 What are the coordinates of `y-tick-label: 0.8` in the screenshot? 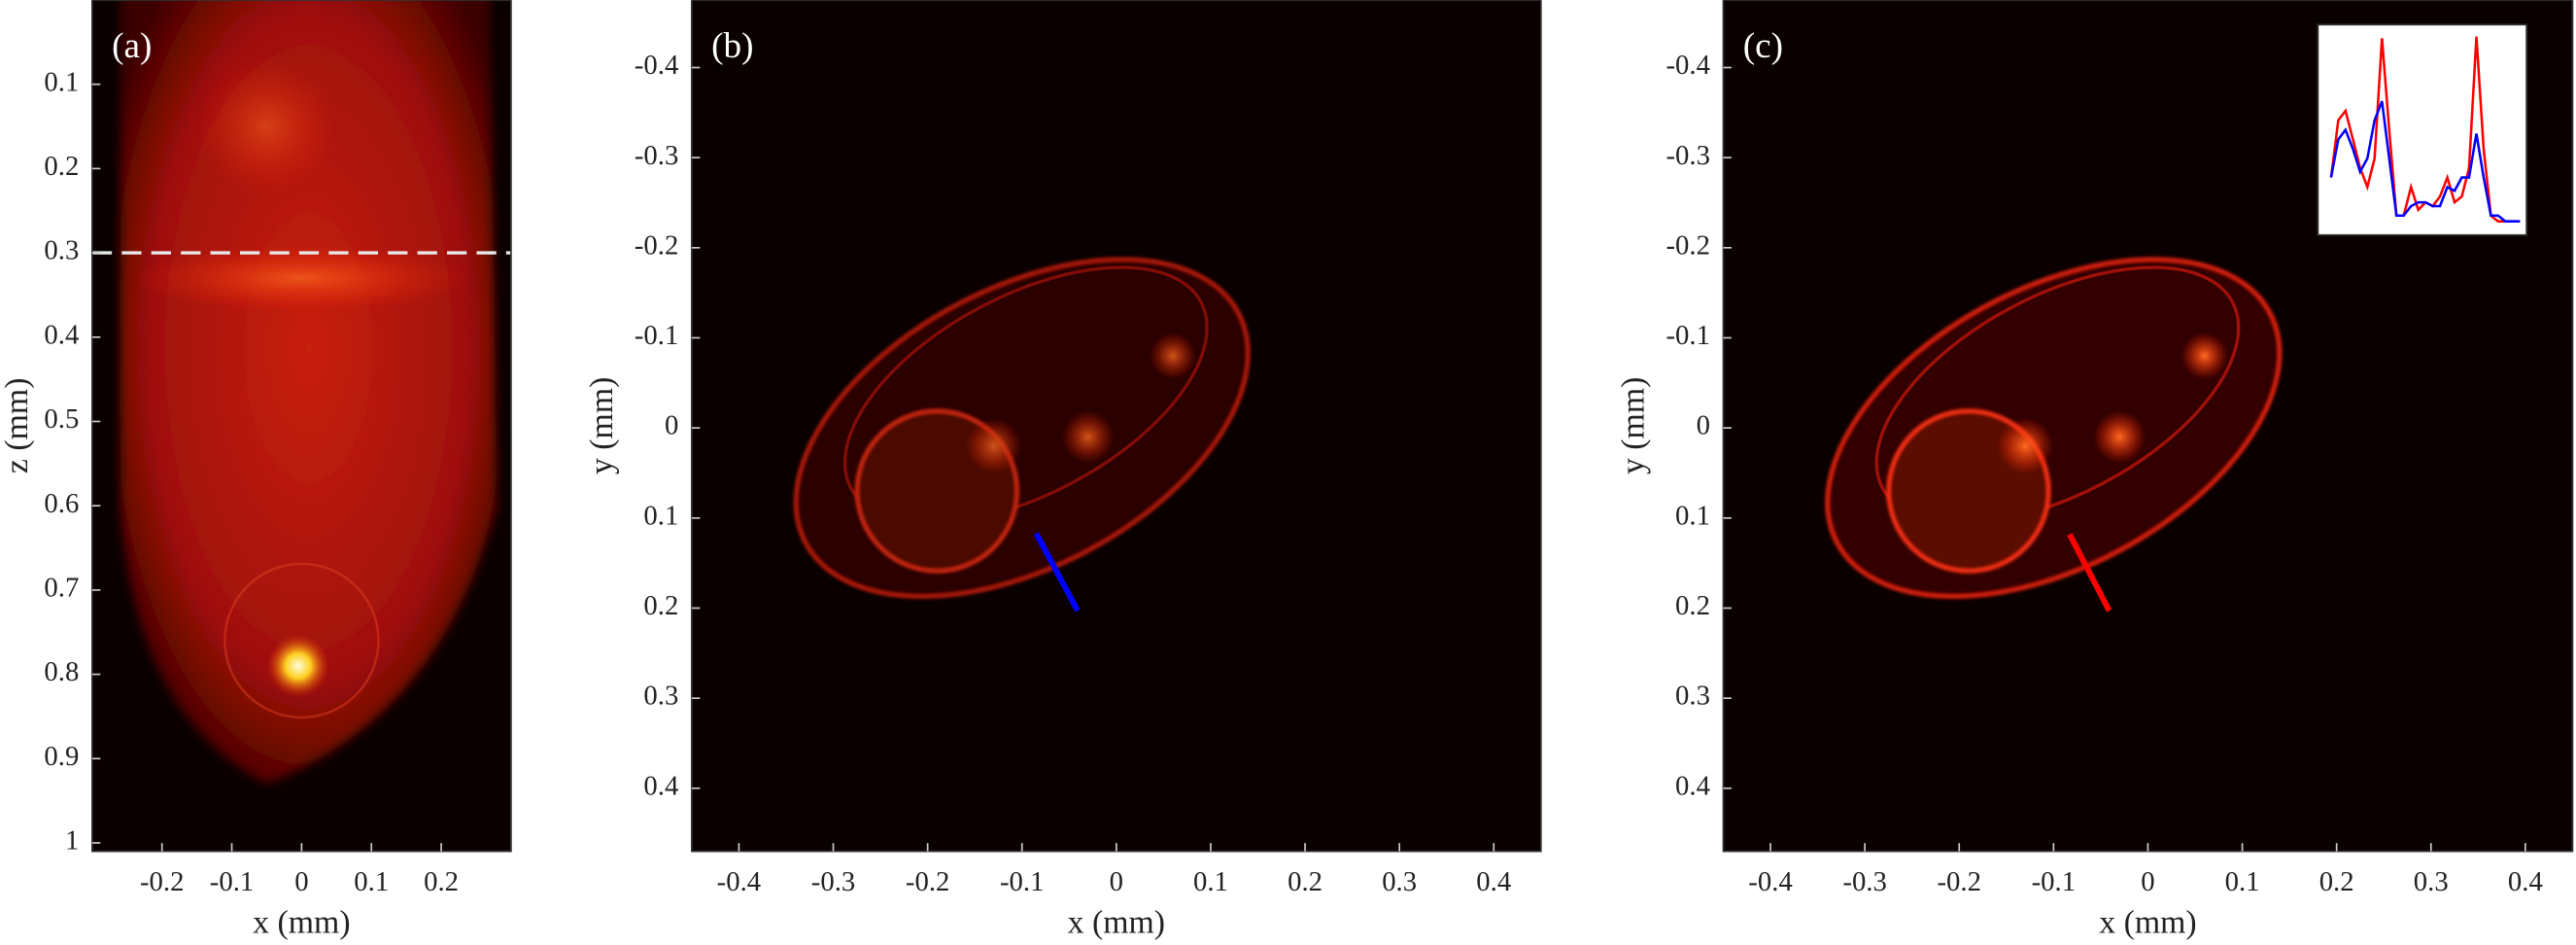 It's located at (61, 671).